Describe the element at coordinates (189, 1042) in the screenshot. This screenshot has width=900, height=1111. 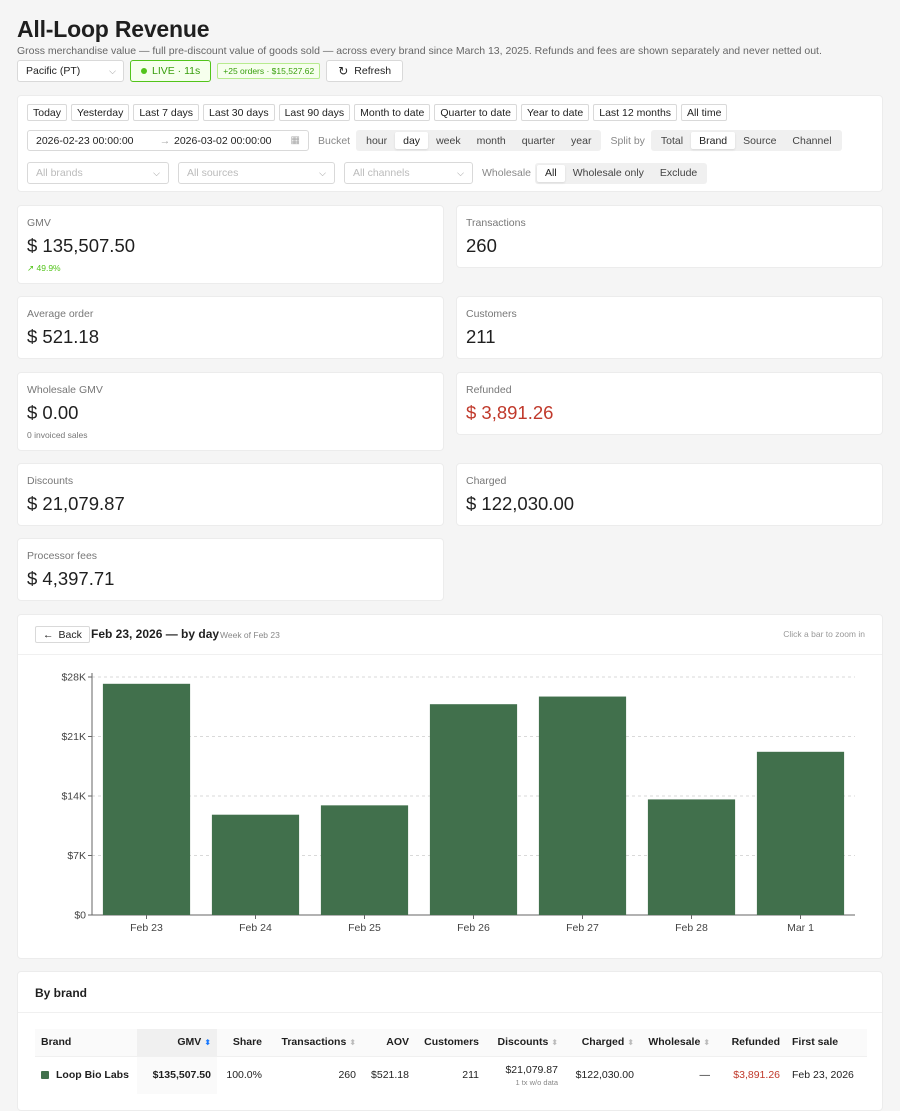
I see `col-gmv-label: GMV` at that location.